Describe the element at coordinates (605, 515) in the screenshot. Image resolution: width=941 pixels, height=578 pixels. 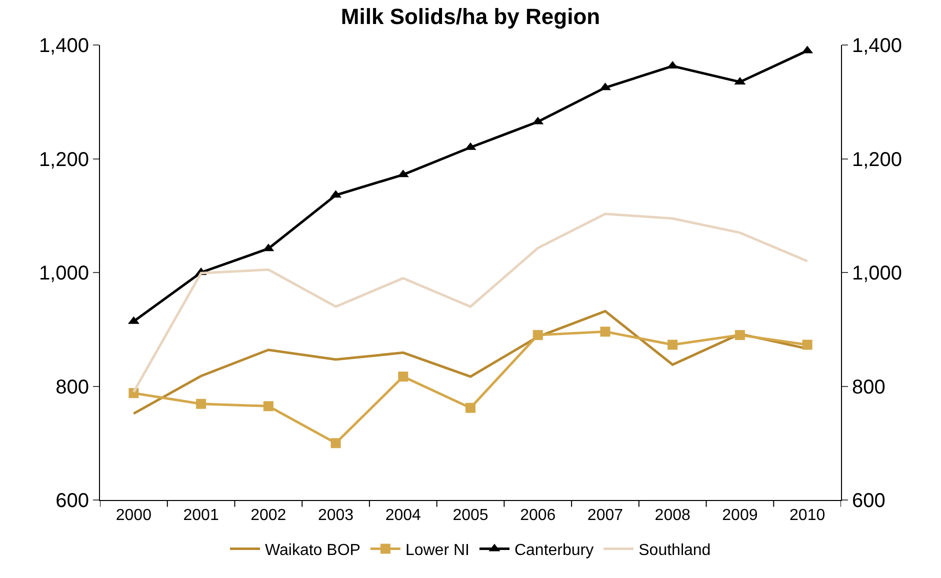
I see `x-tick-label: 2007` at that location.